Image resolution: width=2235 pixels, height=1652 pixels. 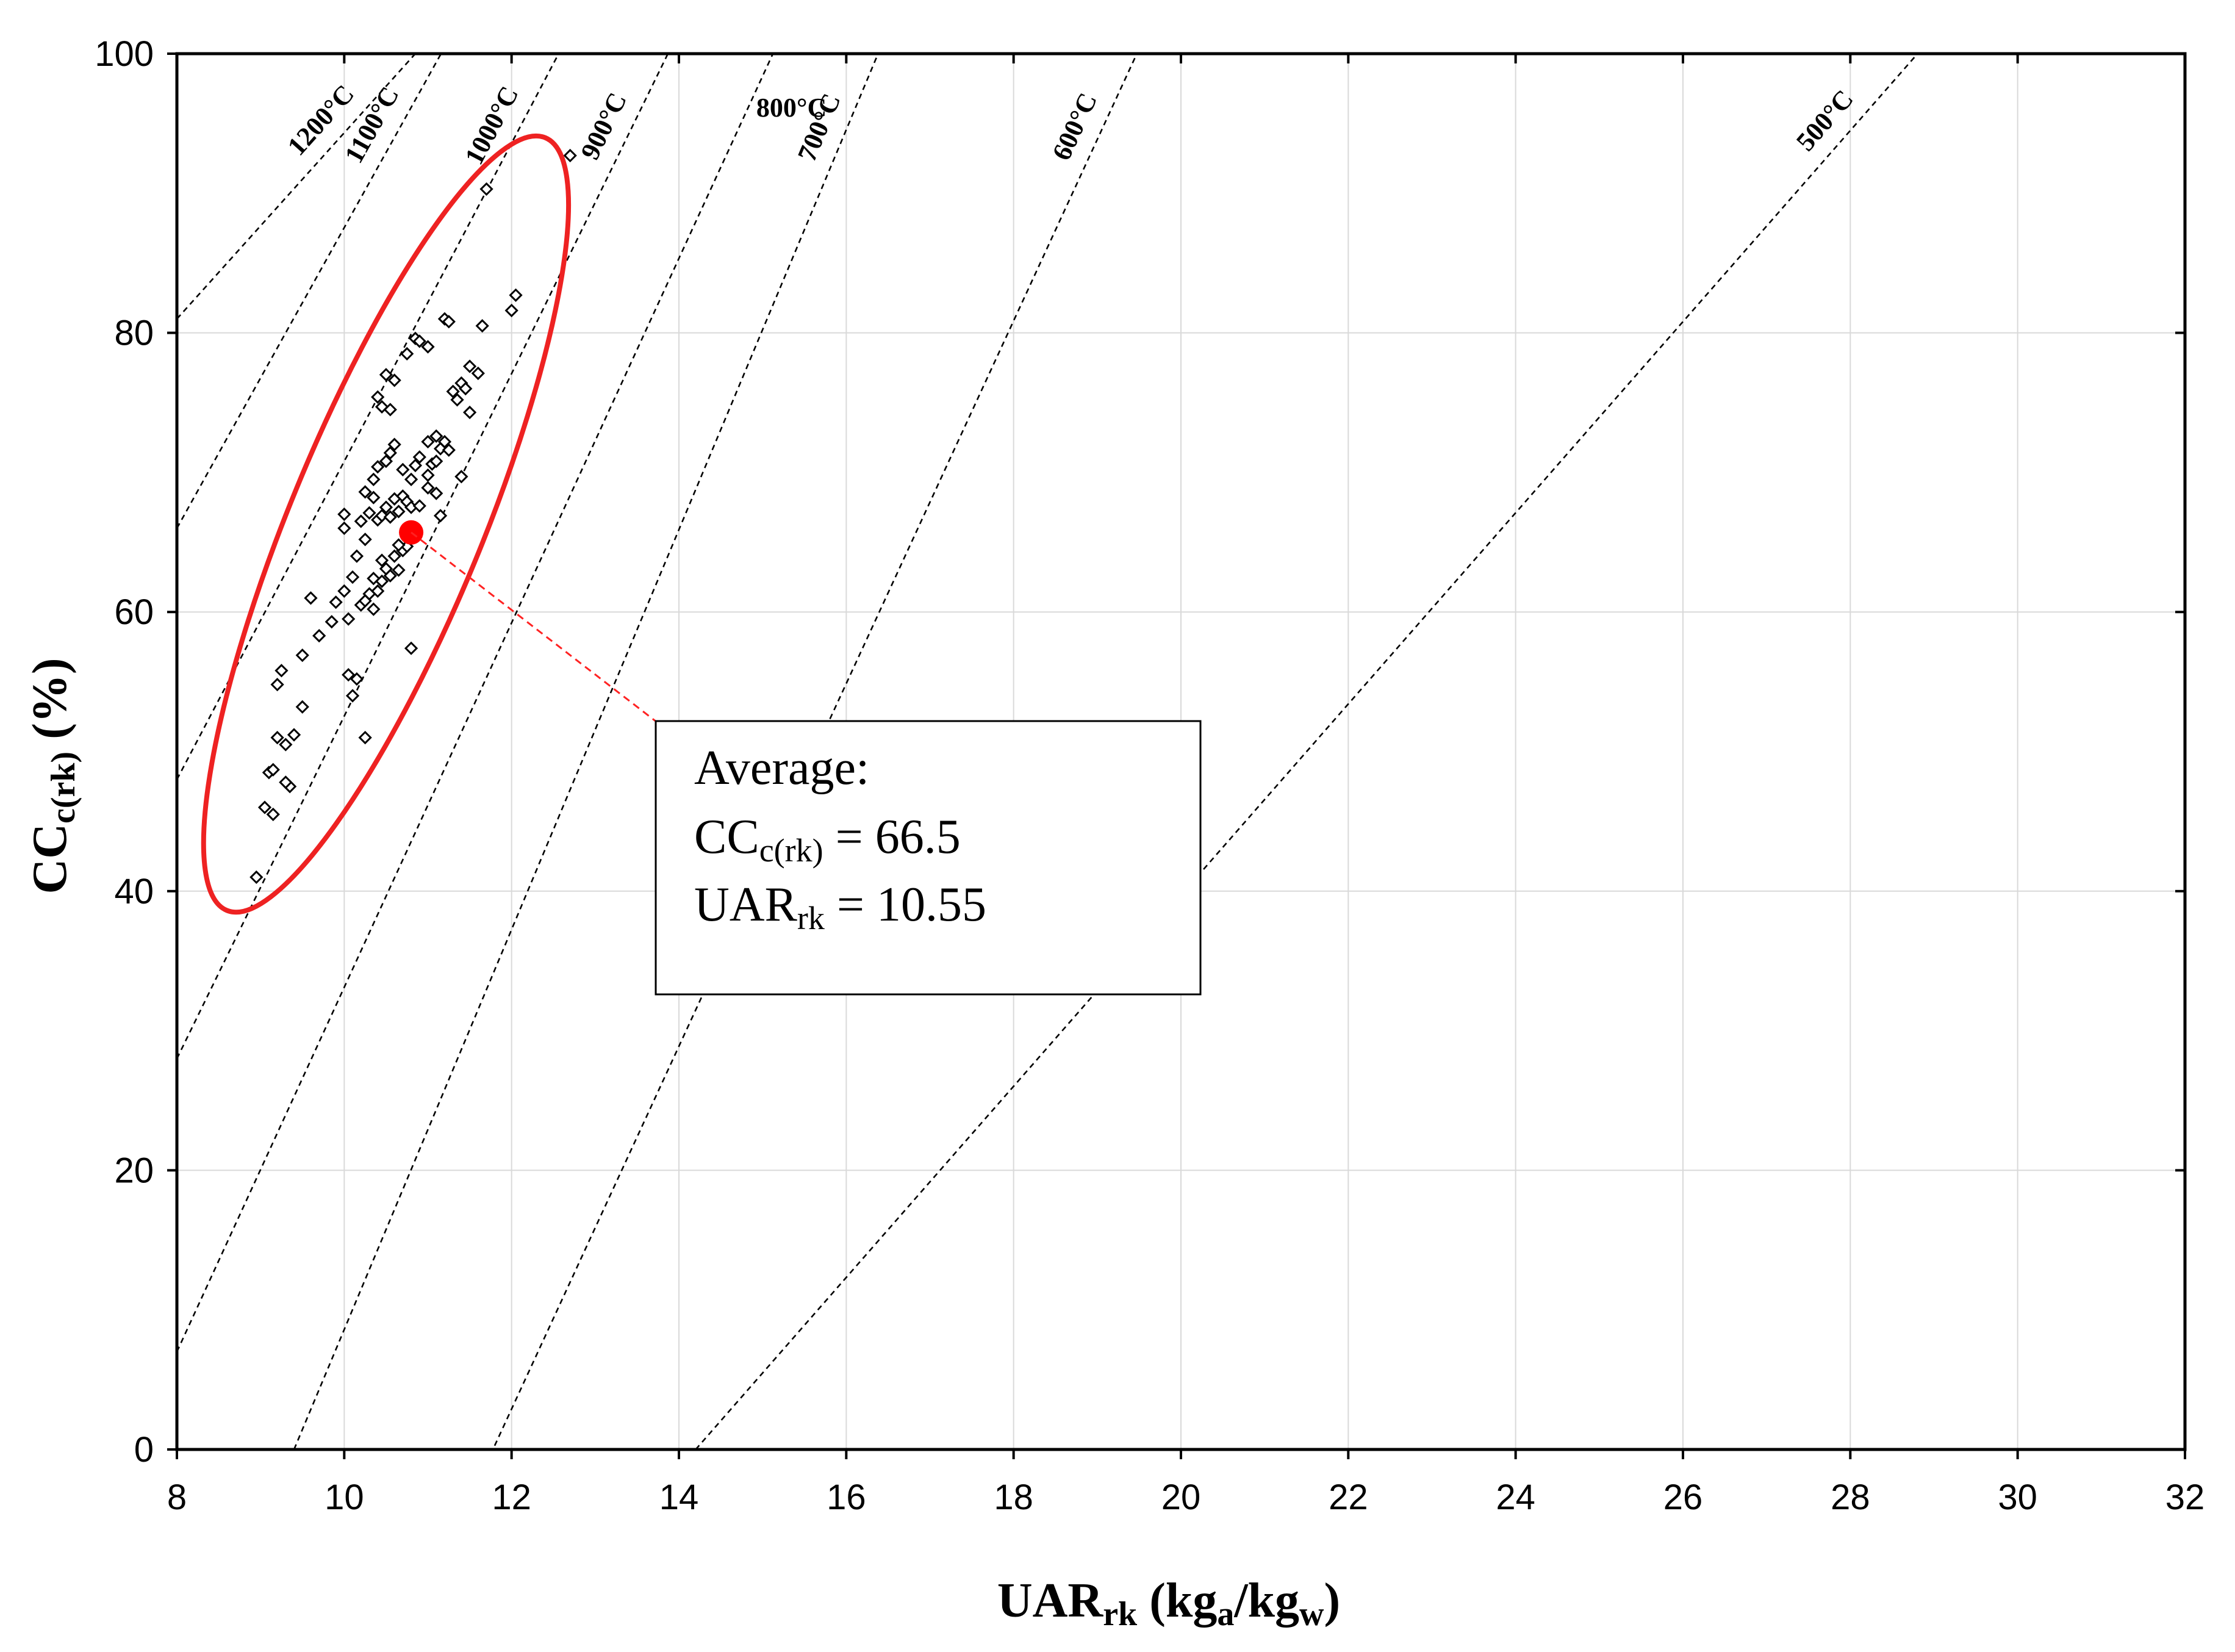 What do you see at coordinates (840, 907) in the screenshot?
I see `annotation-uar-line: UARrk = 10.55` at bounding box center [840, 907].